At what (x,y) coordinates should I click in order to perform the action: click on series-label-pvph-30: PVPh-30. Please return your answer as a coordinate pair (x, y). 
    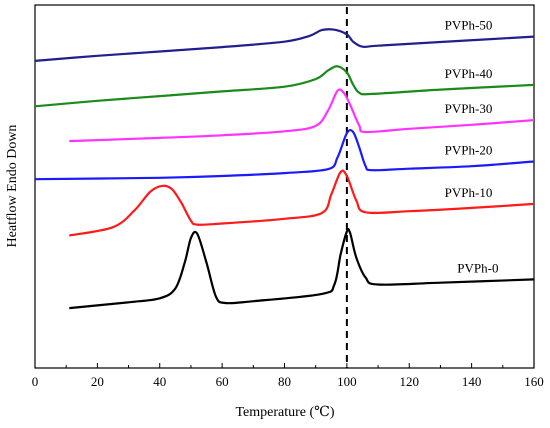
    Looking at the image, I should click on (469, 108).